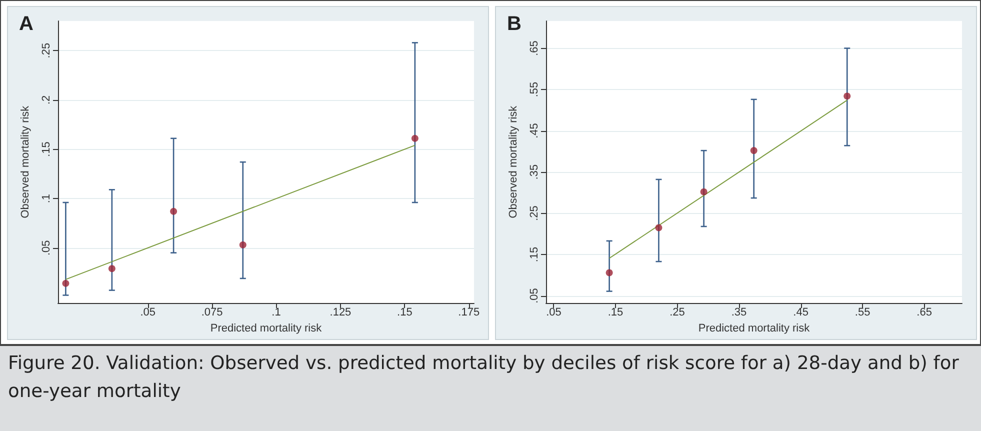 The width and height of the screenshot is (981, 431). What do you see at coordinates (46, 199) in the screenshot?
I see `y-tick-label: .1` at bounding box center [46, 199].